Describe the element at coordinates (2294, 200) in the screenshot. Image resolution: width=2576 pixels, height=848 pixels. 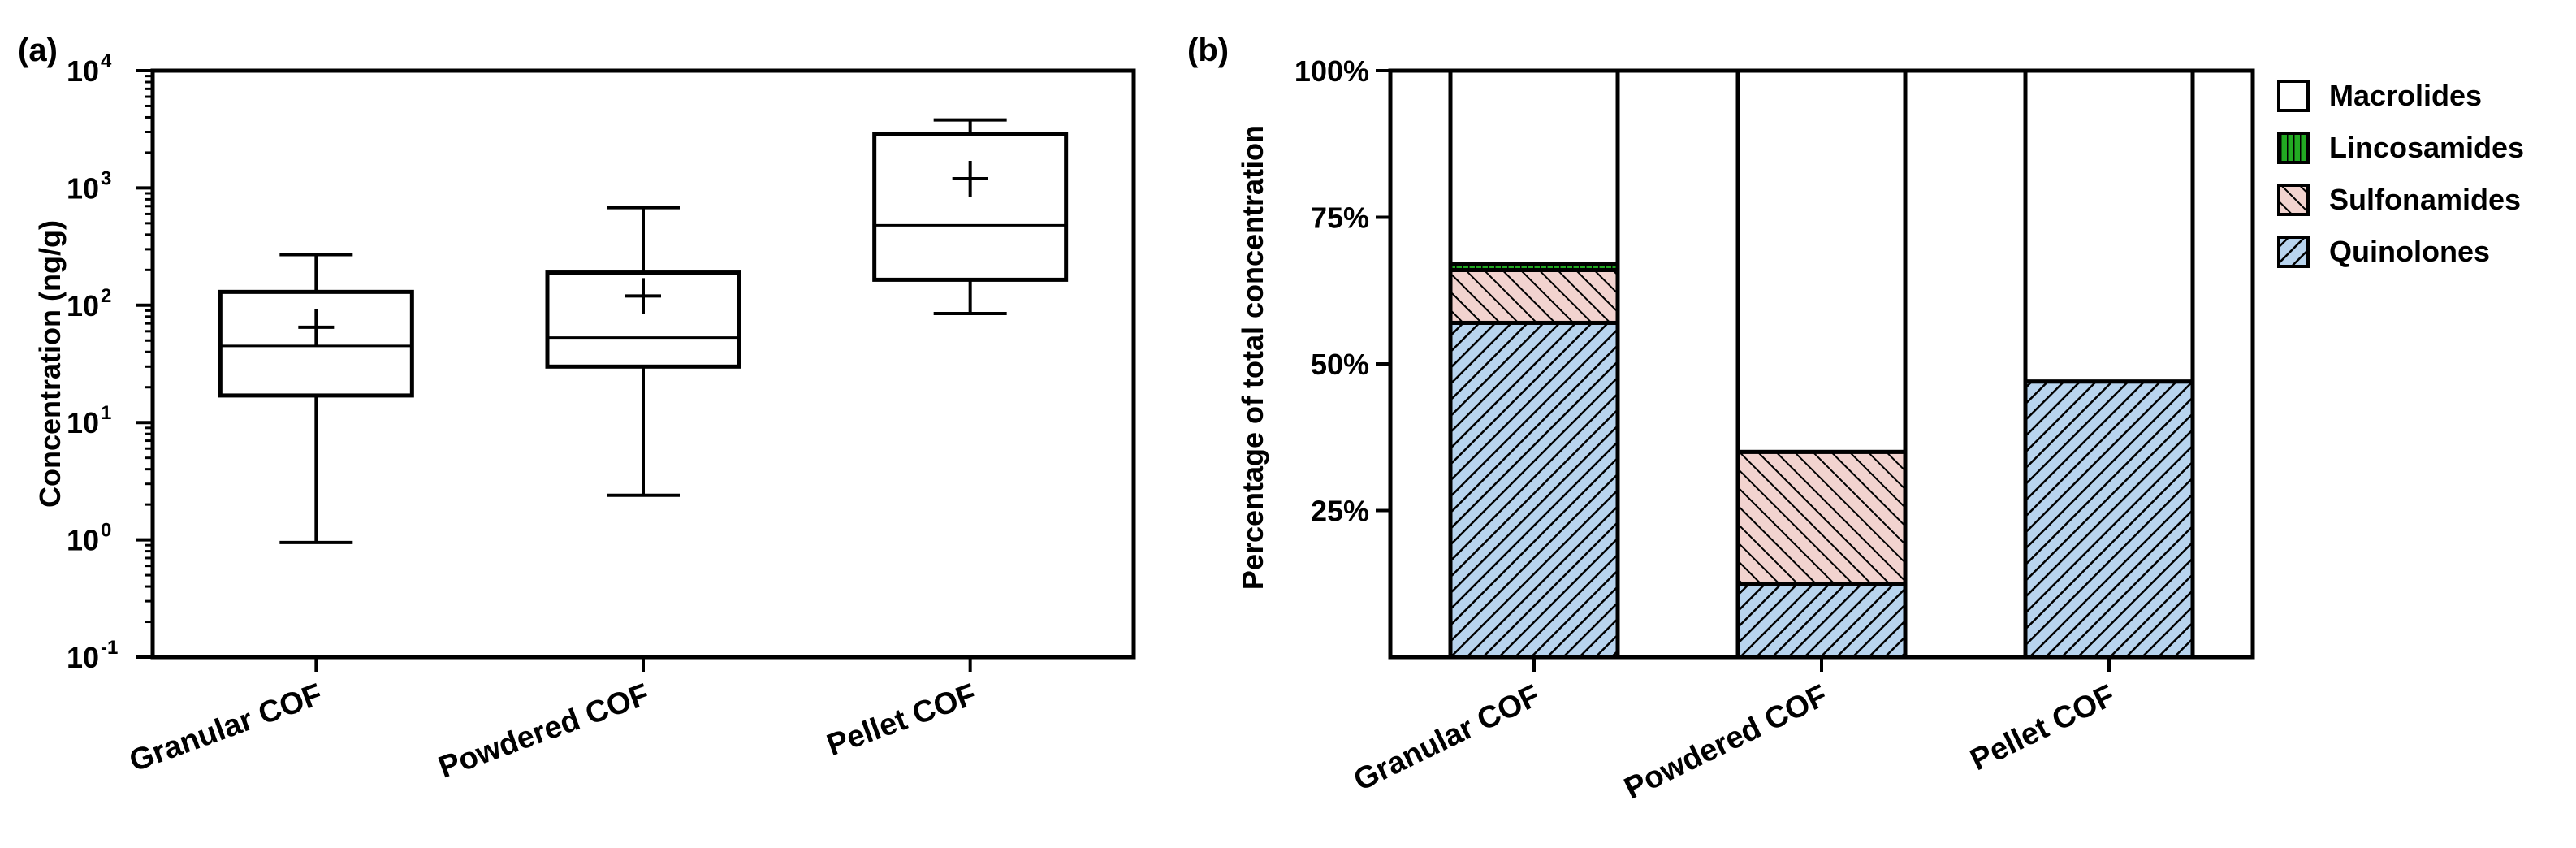
I see `legend-swatch-sulfonamides` at that location.